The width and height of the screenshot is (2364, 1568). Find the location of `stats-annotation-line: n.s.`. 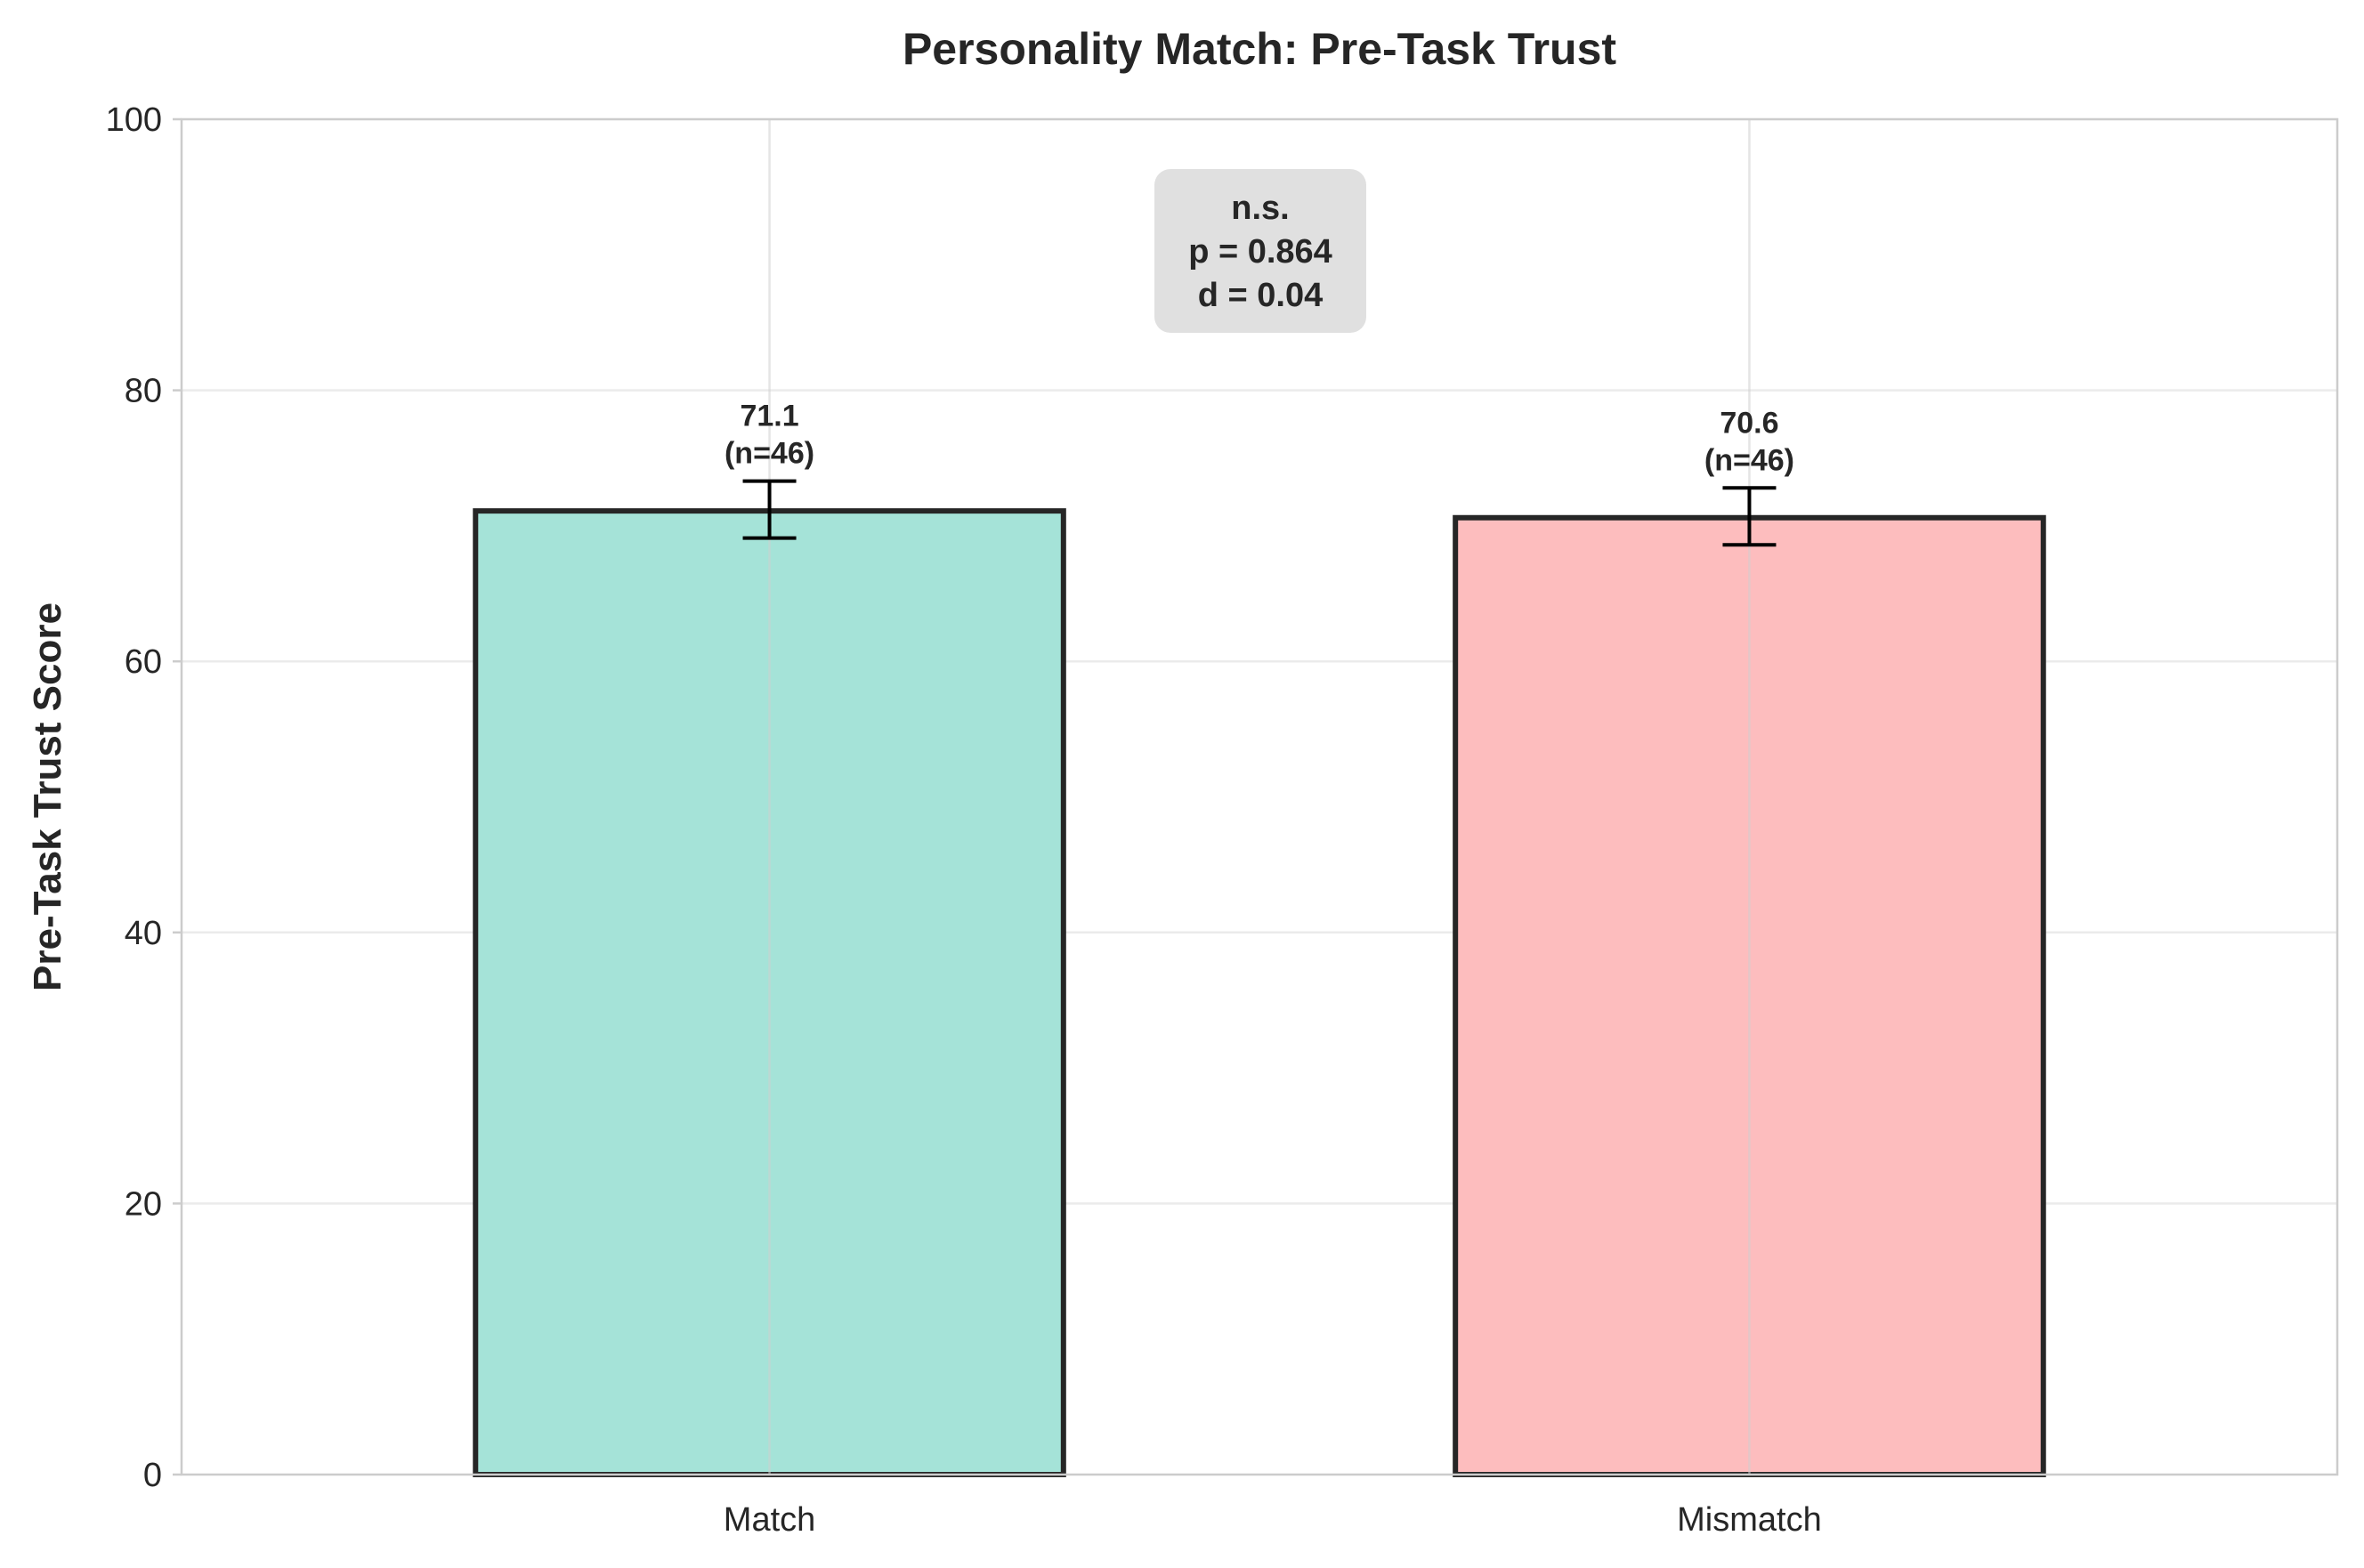

stats-annotation-line: n.s. is located at coordinates (1260, 209).